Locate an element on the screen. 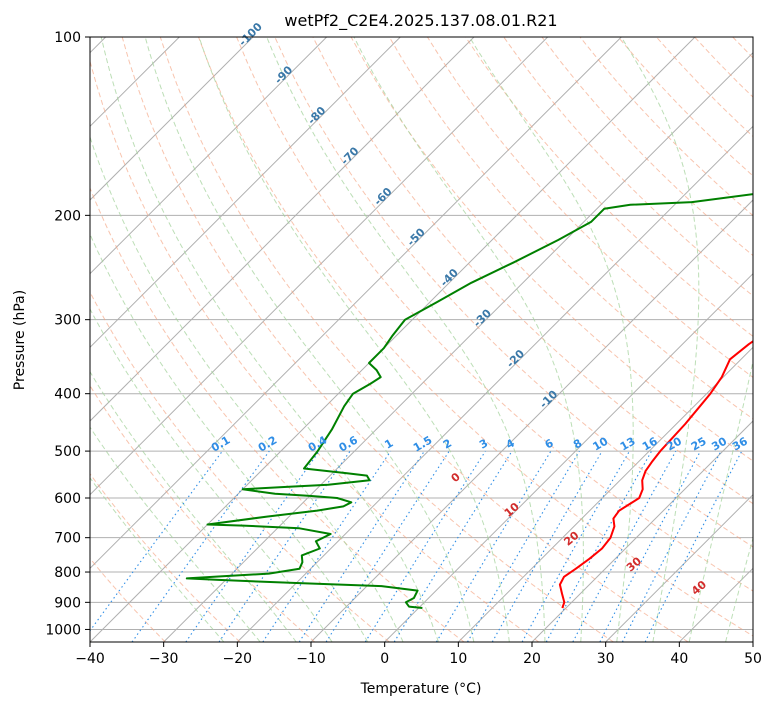 The height and width of the screenshot is (708, 775). y-axis-label: Pressure (hPa) is located at coordinates (20, 340).